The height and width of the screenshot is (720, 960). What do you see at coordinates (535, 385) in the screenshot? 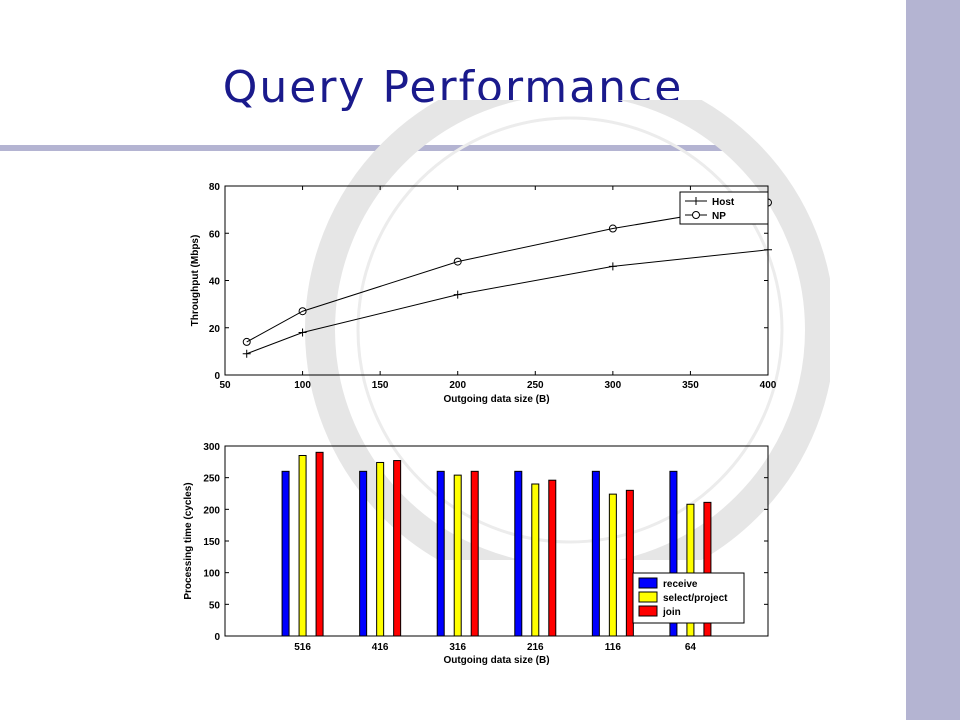
I see `line-chart-xtick-label: 250` at bounding box center [535, 385].